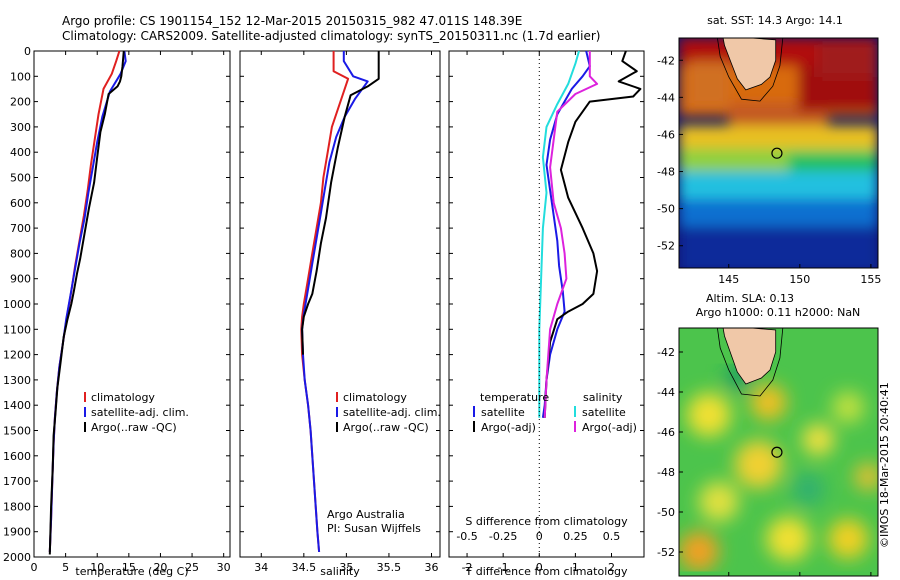  I want to click on series-line-climatology, so click(84, 301).